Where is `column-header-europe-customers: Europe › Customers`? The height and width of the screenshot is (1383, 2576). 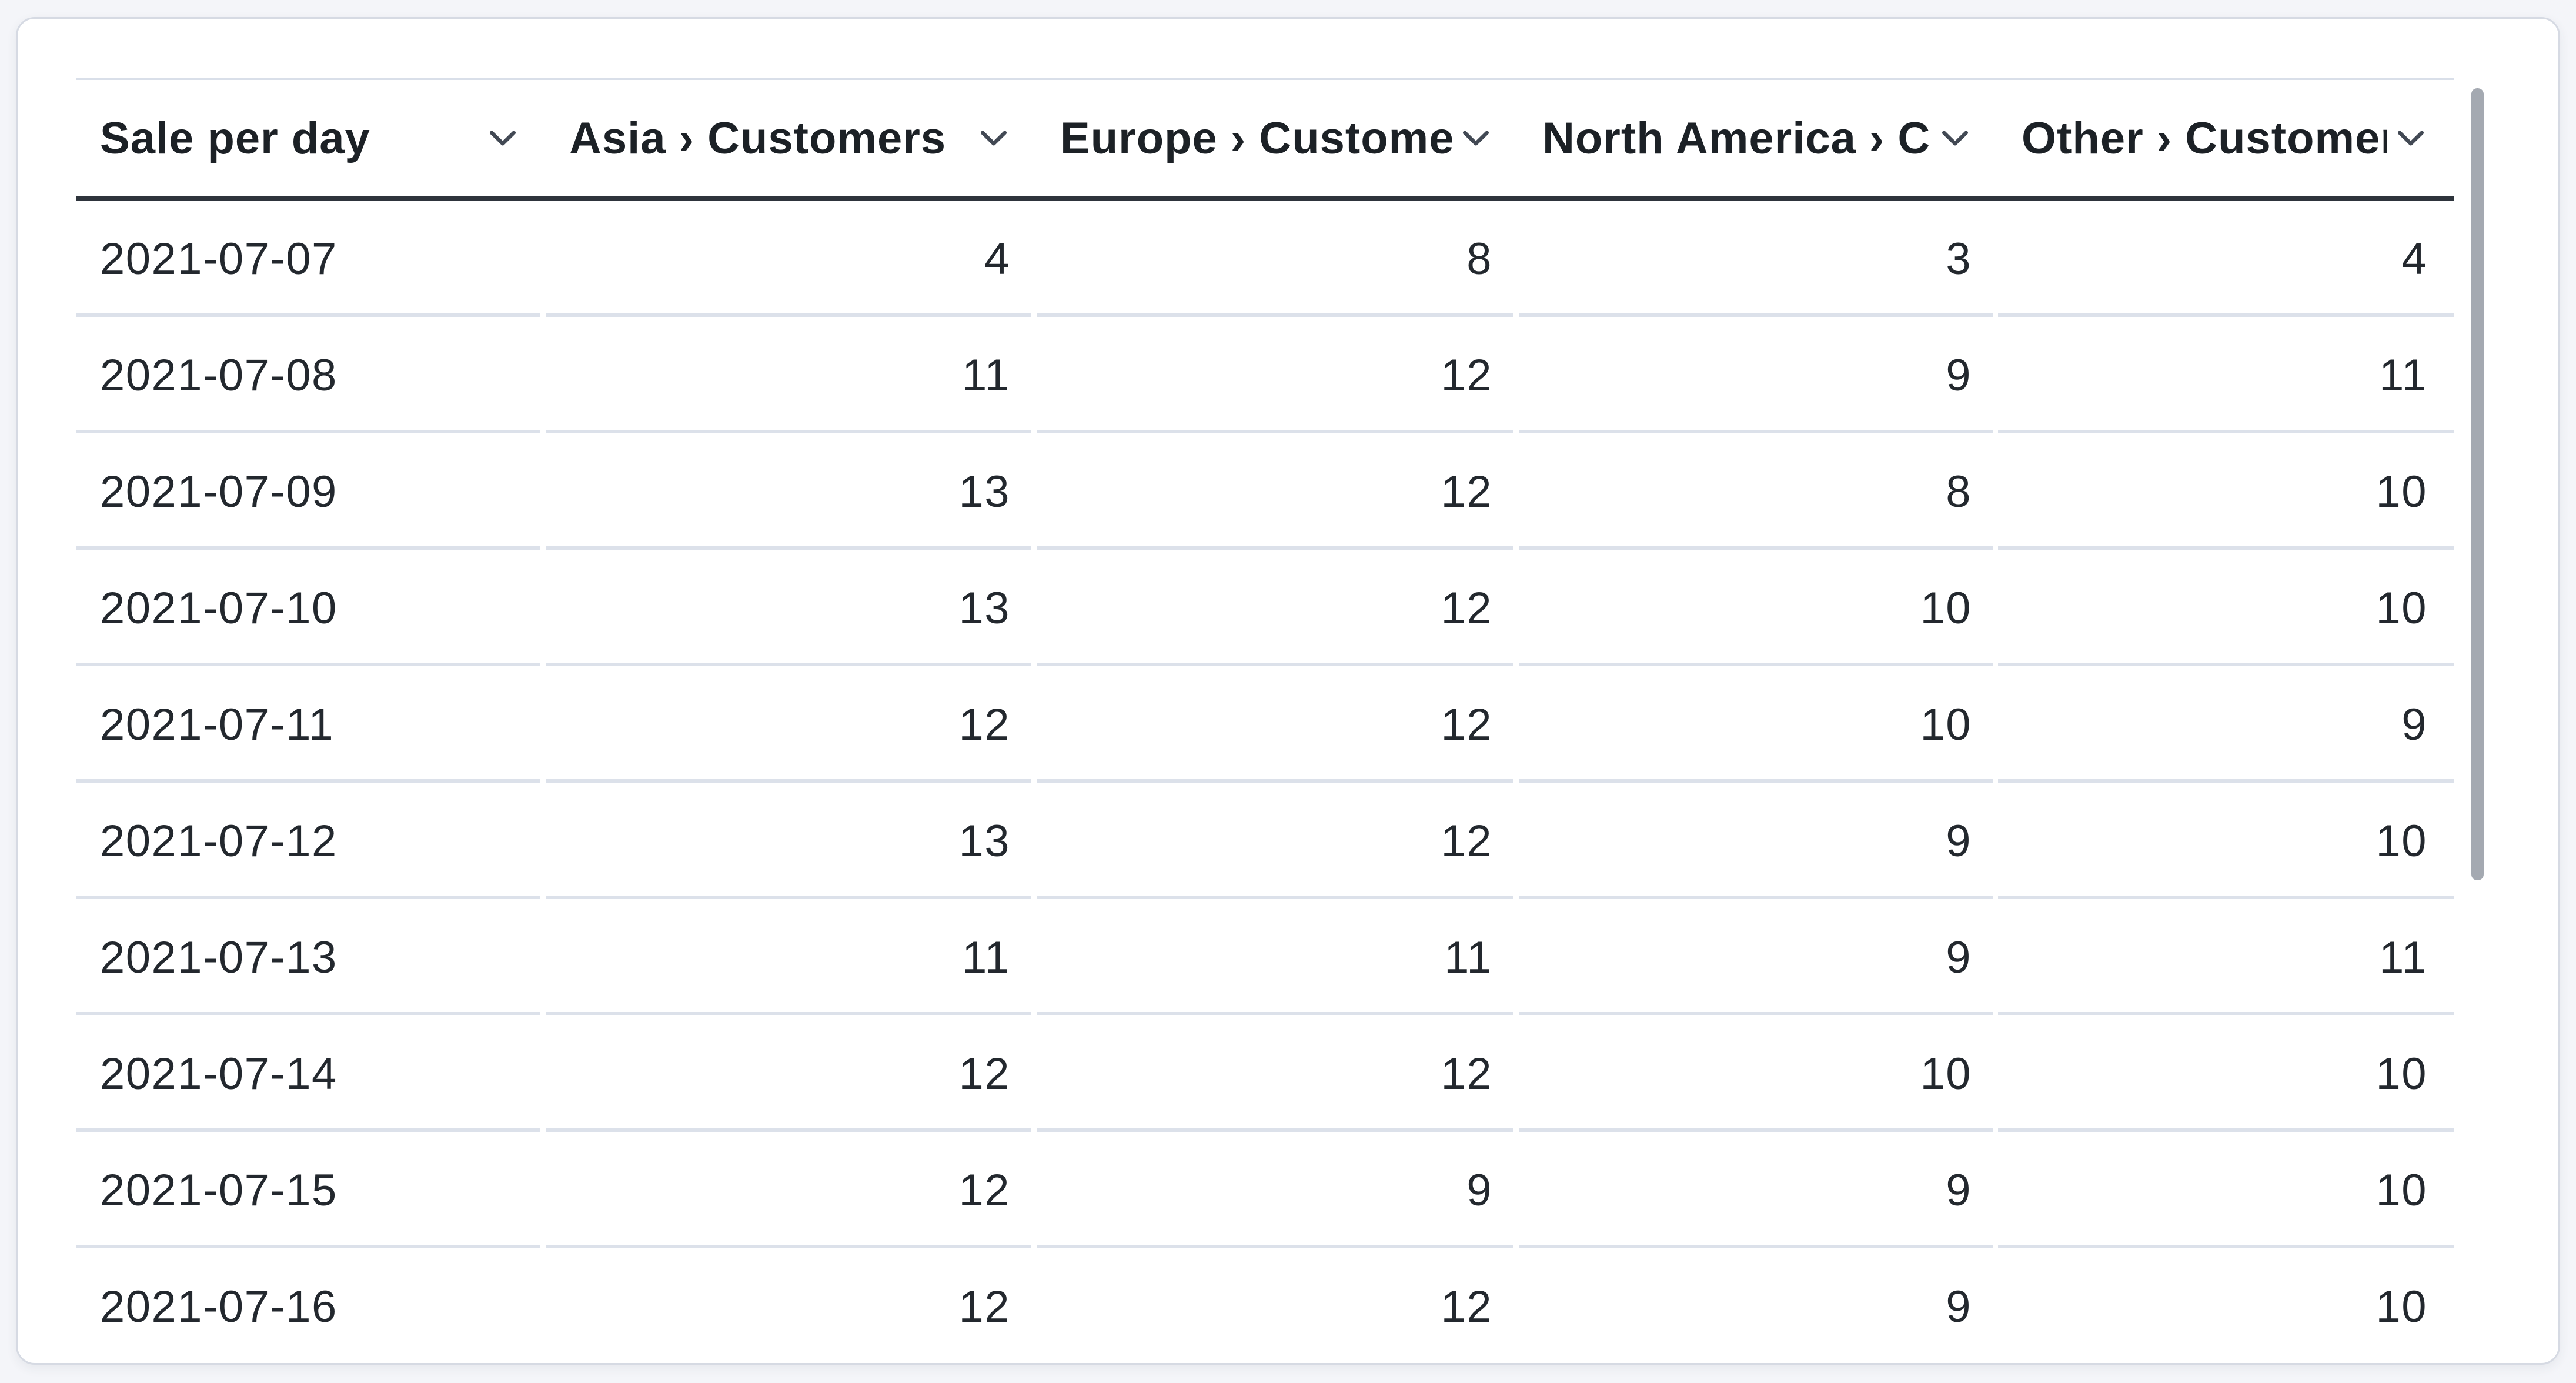 column-header-europe-customers: Europe › Customers is located at coordinates (1278, 139).